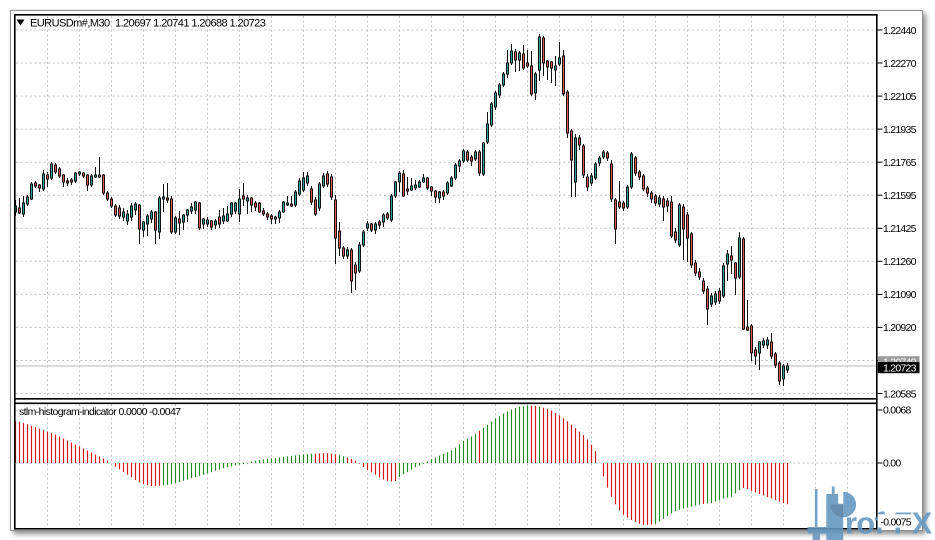  I want to click on svg-text: 1.21935, so click(900, 130).